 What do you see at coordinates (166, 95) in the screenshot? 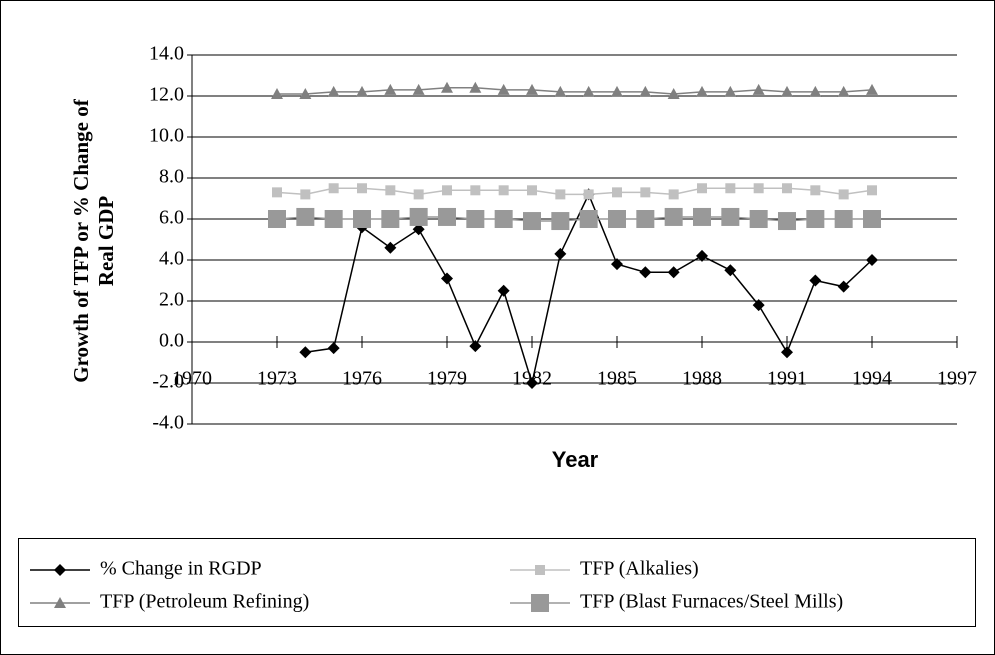
I see `y-tick-label: 12.0` at bounding box center [166, 95].